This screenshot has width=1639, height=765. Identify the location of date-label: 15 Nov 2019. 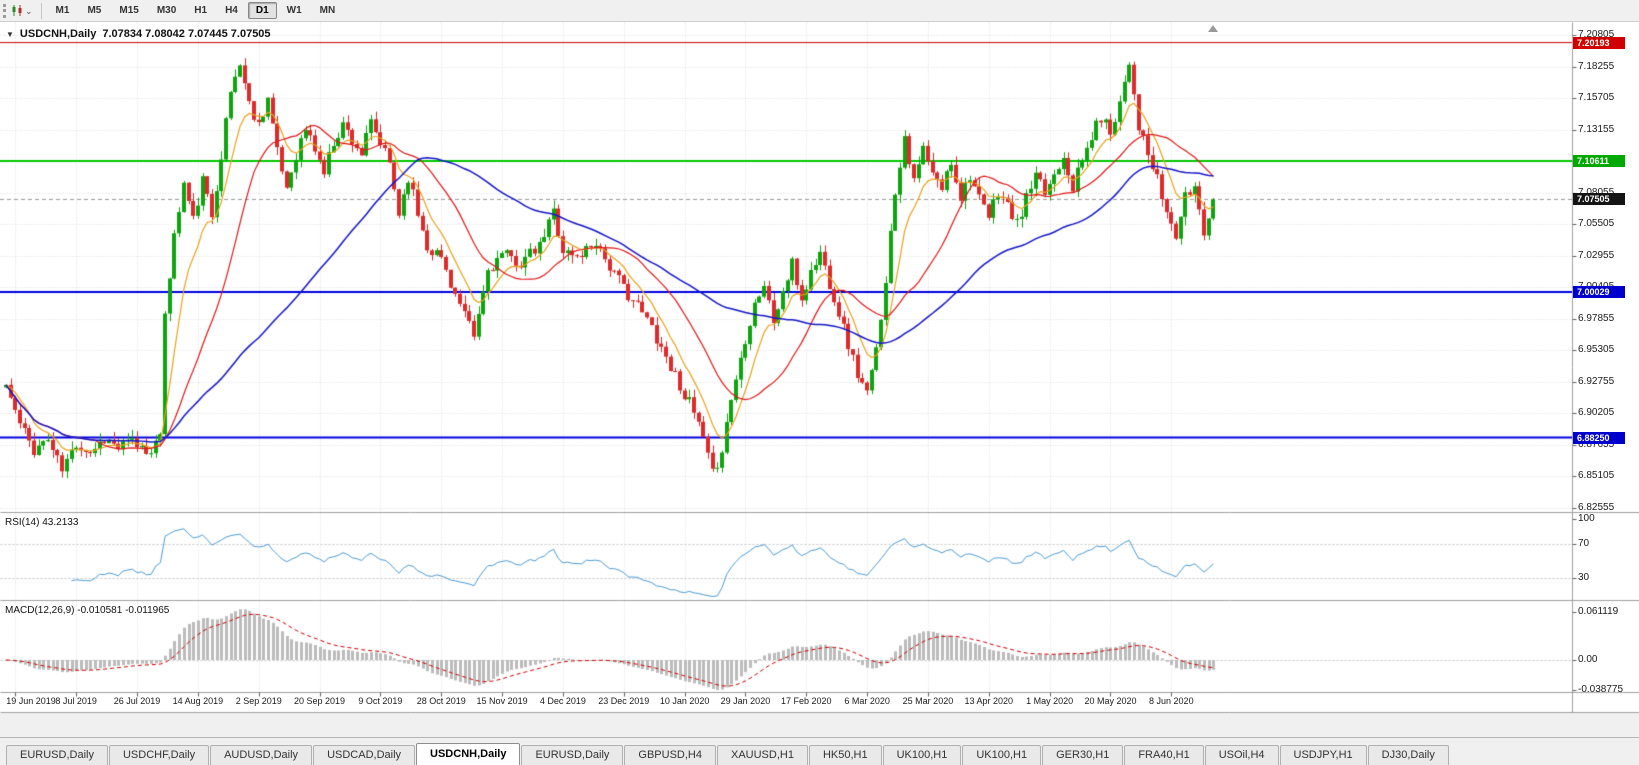
(502, 701).